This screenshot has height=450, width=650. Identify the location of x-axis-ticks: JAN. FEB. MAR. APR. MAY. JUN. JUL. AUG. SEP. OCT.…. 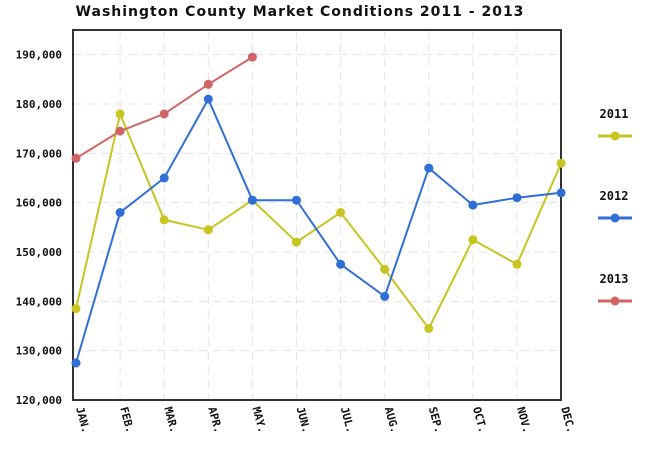
(325, 419).